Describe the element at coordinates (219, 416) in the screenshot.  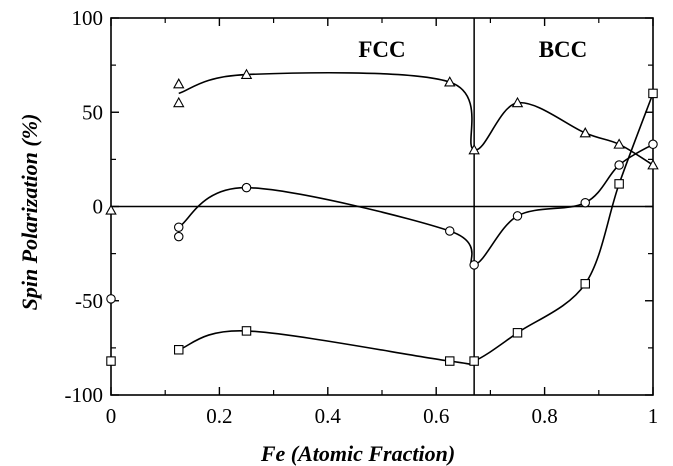
I see `x-tick-label: 0.2` at that location.